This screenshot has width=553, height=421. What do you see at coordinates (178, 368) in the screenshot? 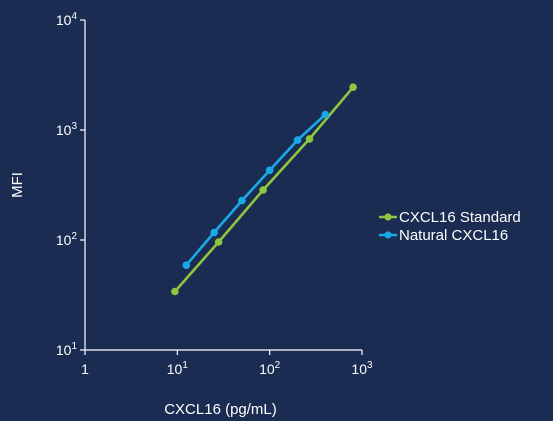
I see `x-tick-label: 10¹` at bounding box center [178, 368].